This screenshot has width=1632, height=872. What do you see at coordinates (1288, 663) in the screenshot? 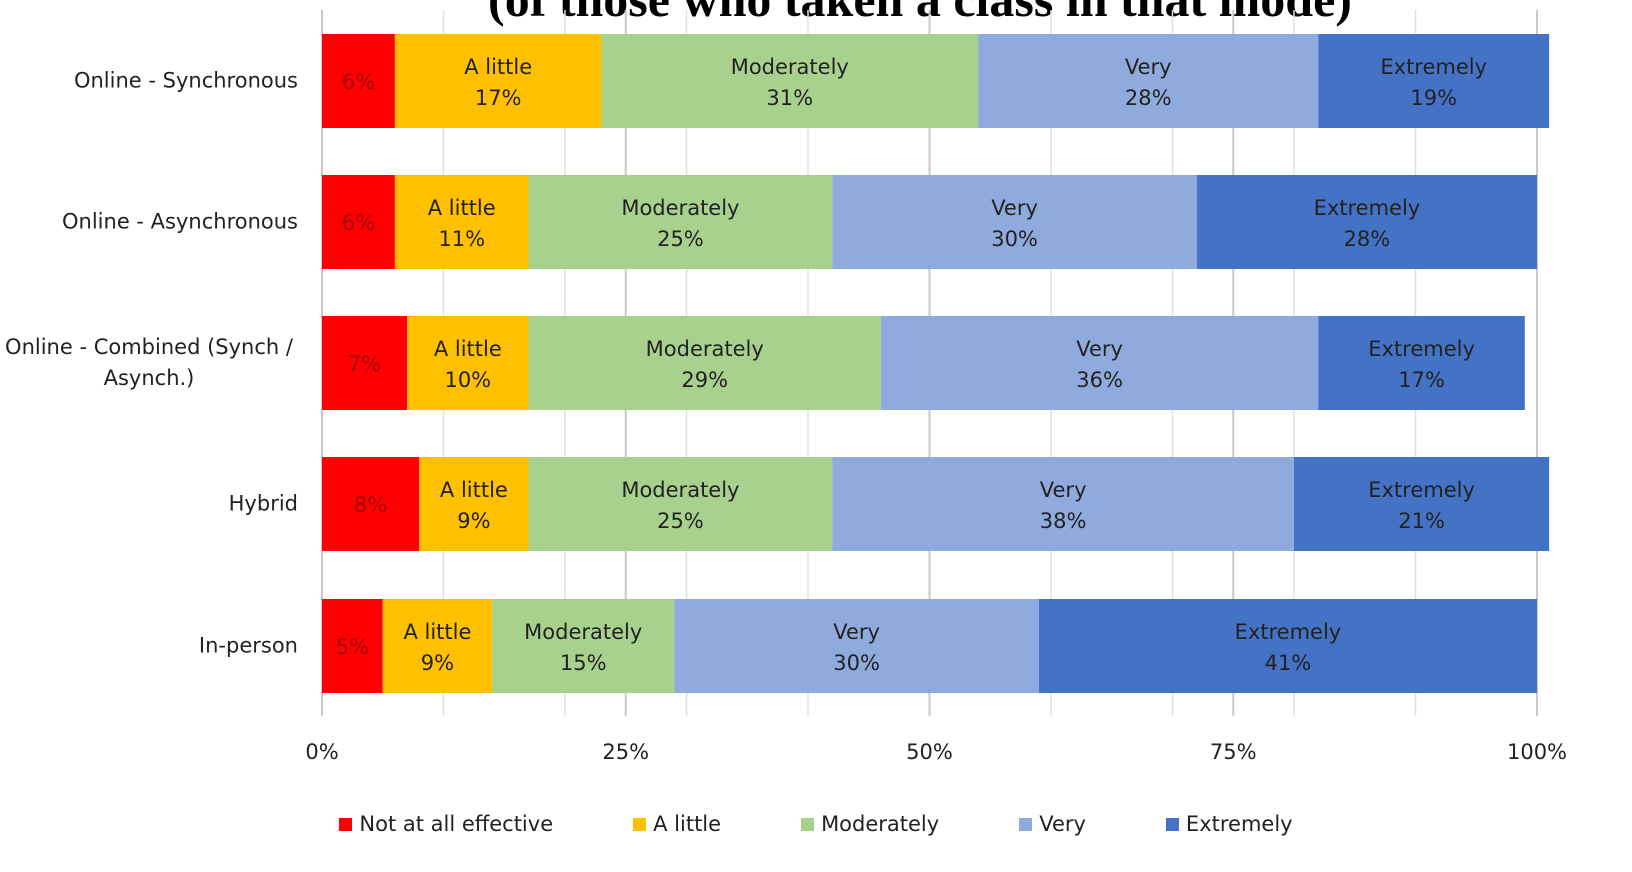
I see `data-label-value: 41%` at bounding box center [1288, 663].